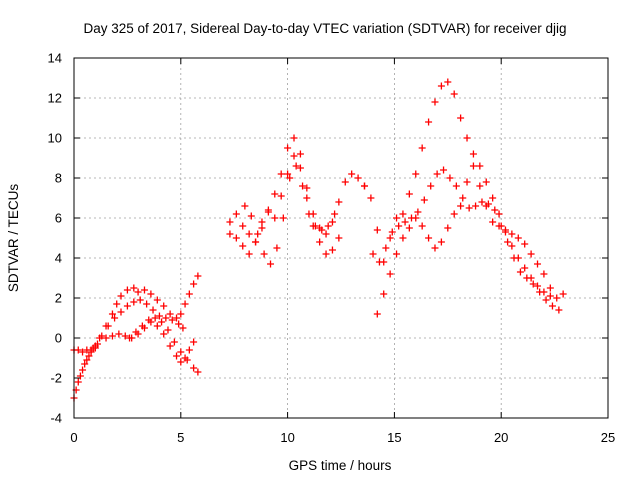 The width and height of the screenshot is (640, 480). I want to click on series-track-c, so click(149, 307).